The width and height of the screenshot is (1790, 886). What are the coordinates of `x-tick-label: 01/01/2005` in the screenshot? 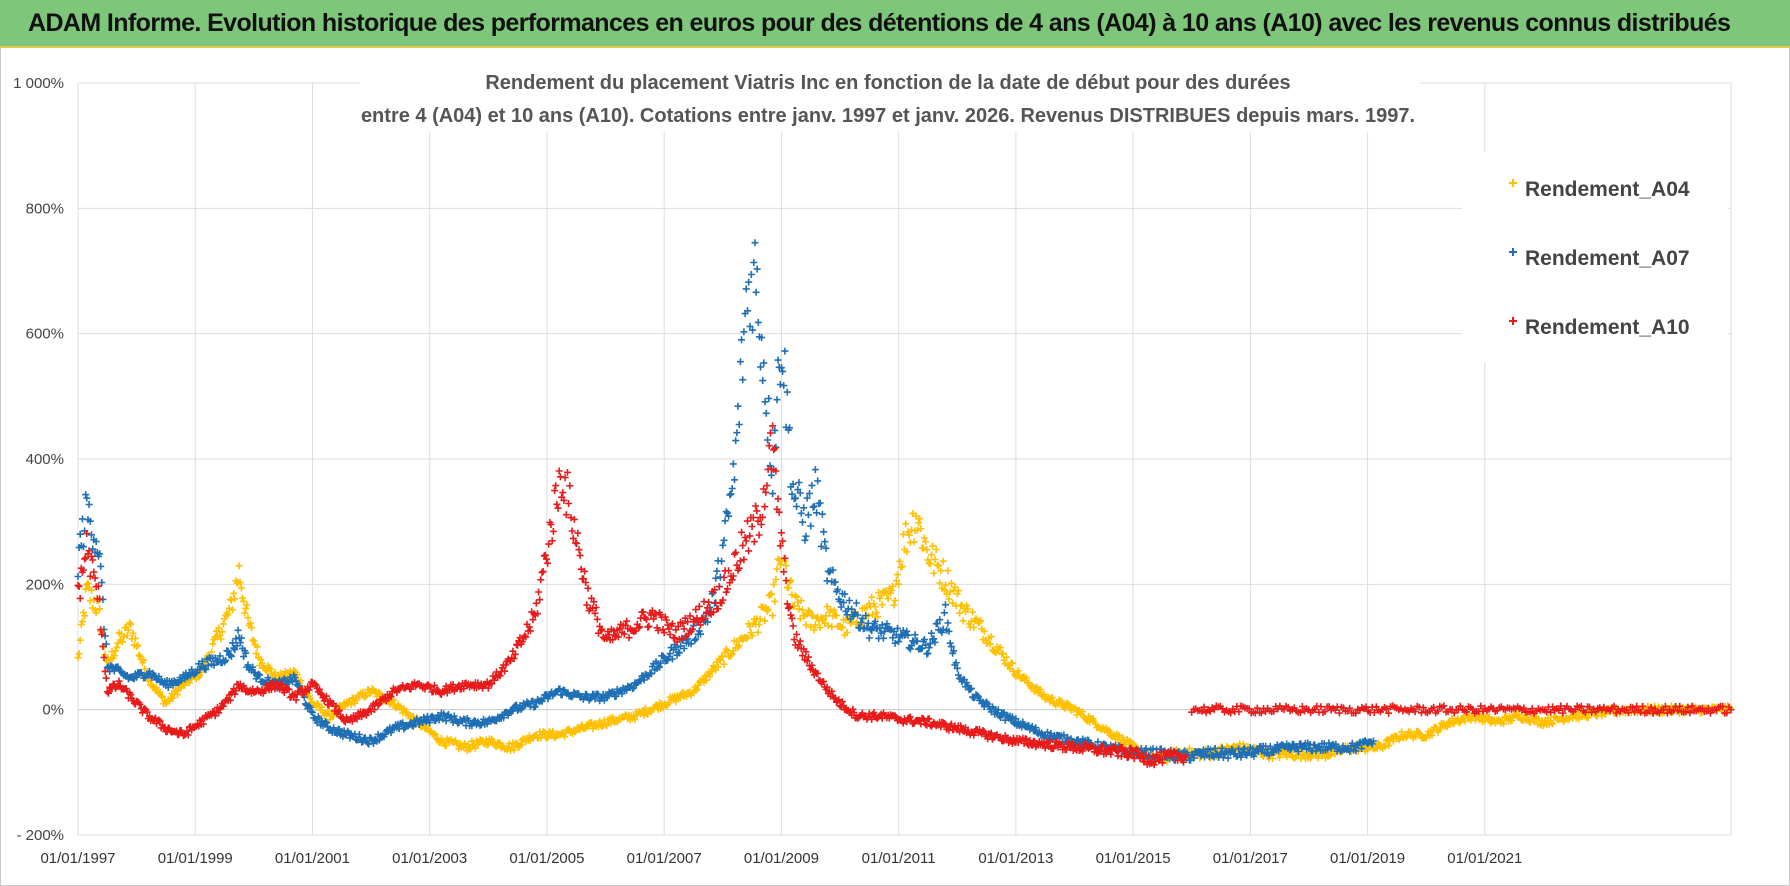 It's located at (546, 858).